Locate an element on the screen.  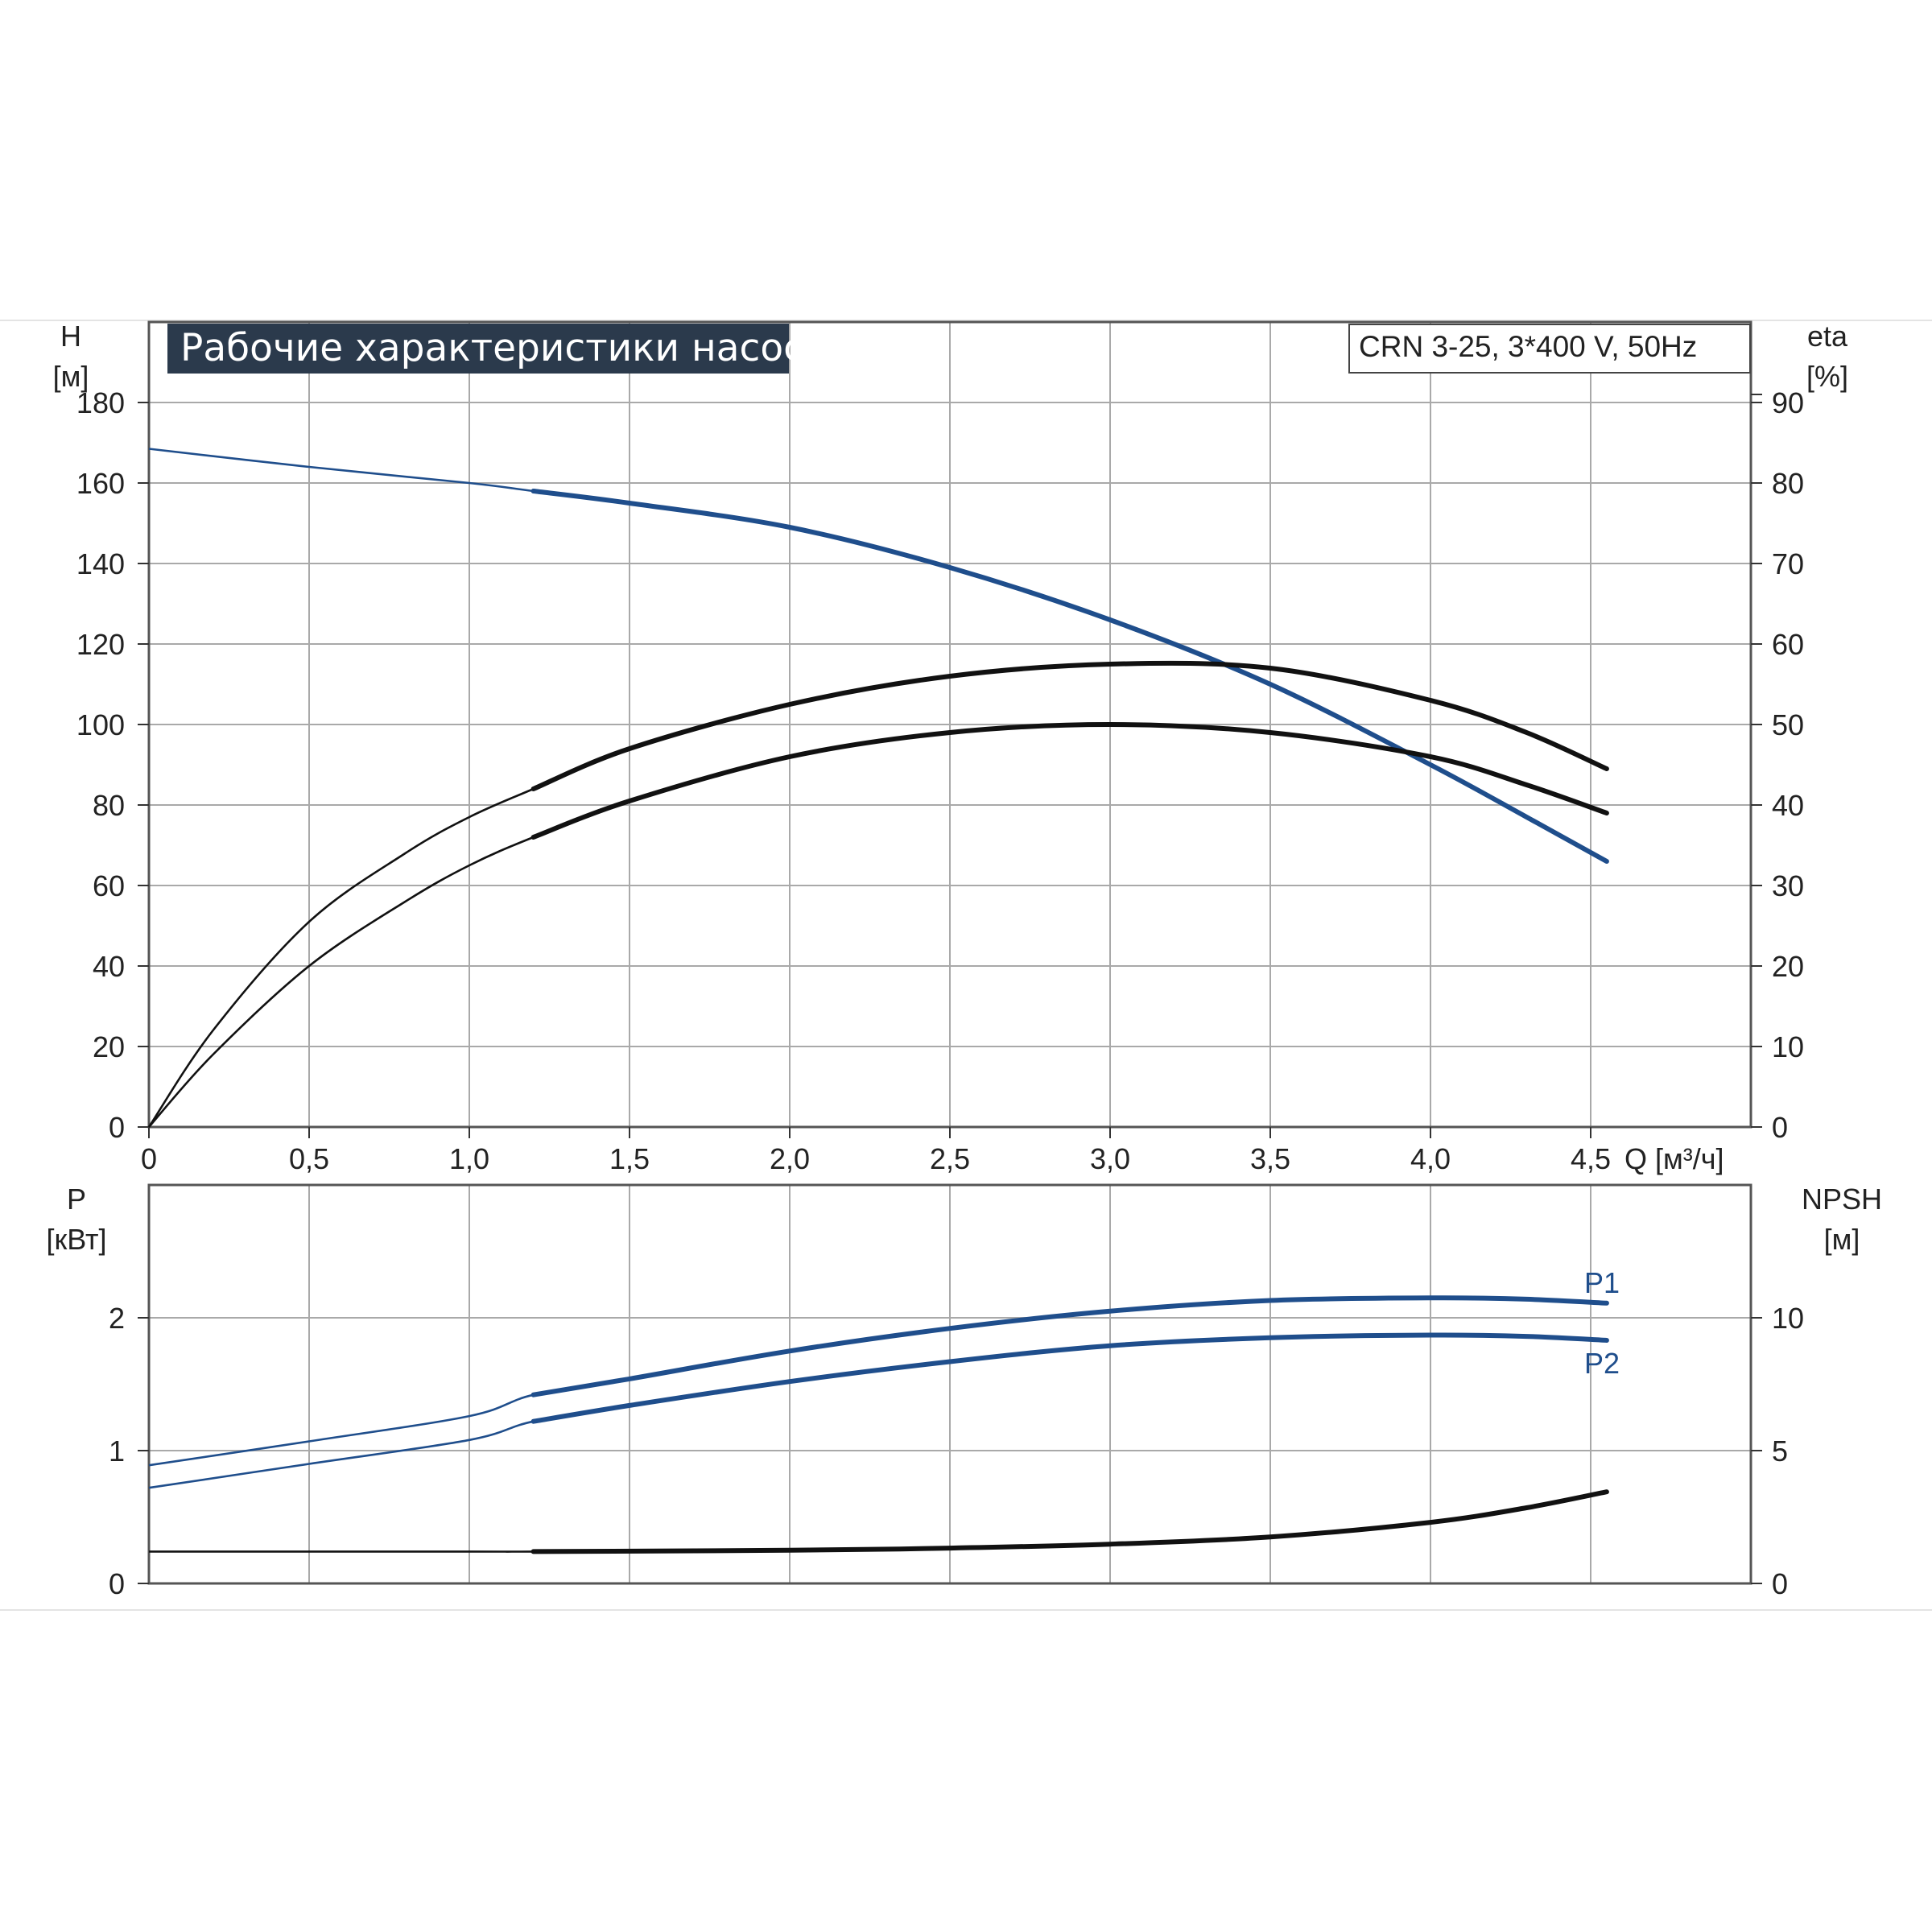
left-tick-label: 160 is located at coordinates (100, 483).